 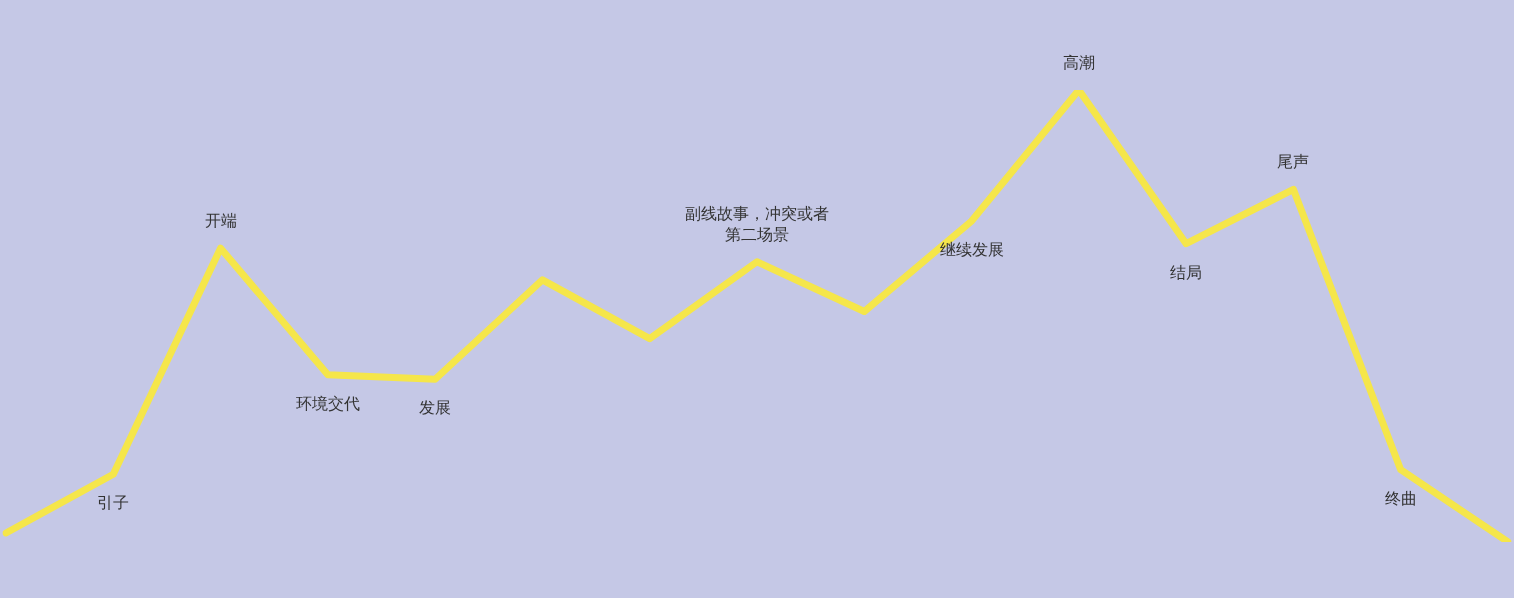 What do you see at coordinates (757, 223) in the screenshot?
I see `x-tick-label: 副线故事，冲突或者第二场景` at bounding box center [757, 223].